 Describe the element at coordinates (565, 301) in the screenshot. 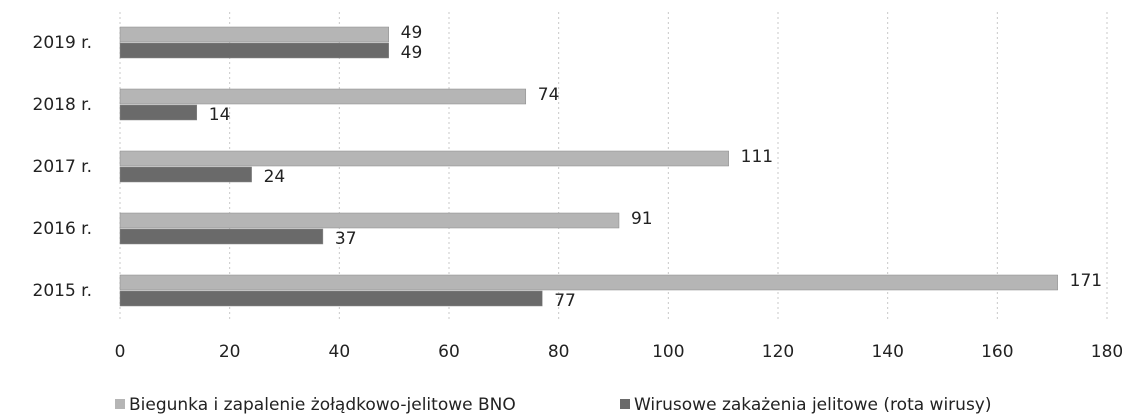

I see `data-label: 77` at that location.